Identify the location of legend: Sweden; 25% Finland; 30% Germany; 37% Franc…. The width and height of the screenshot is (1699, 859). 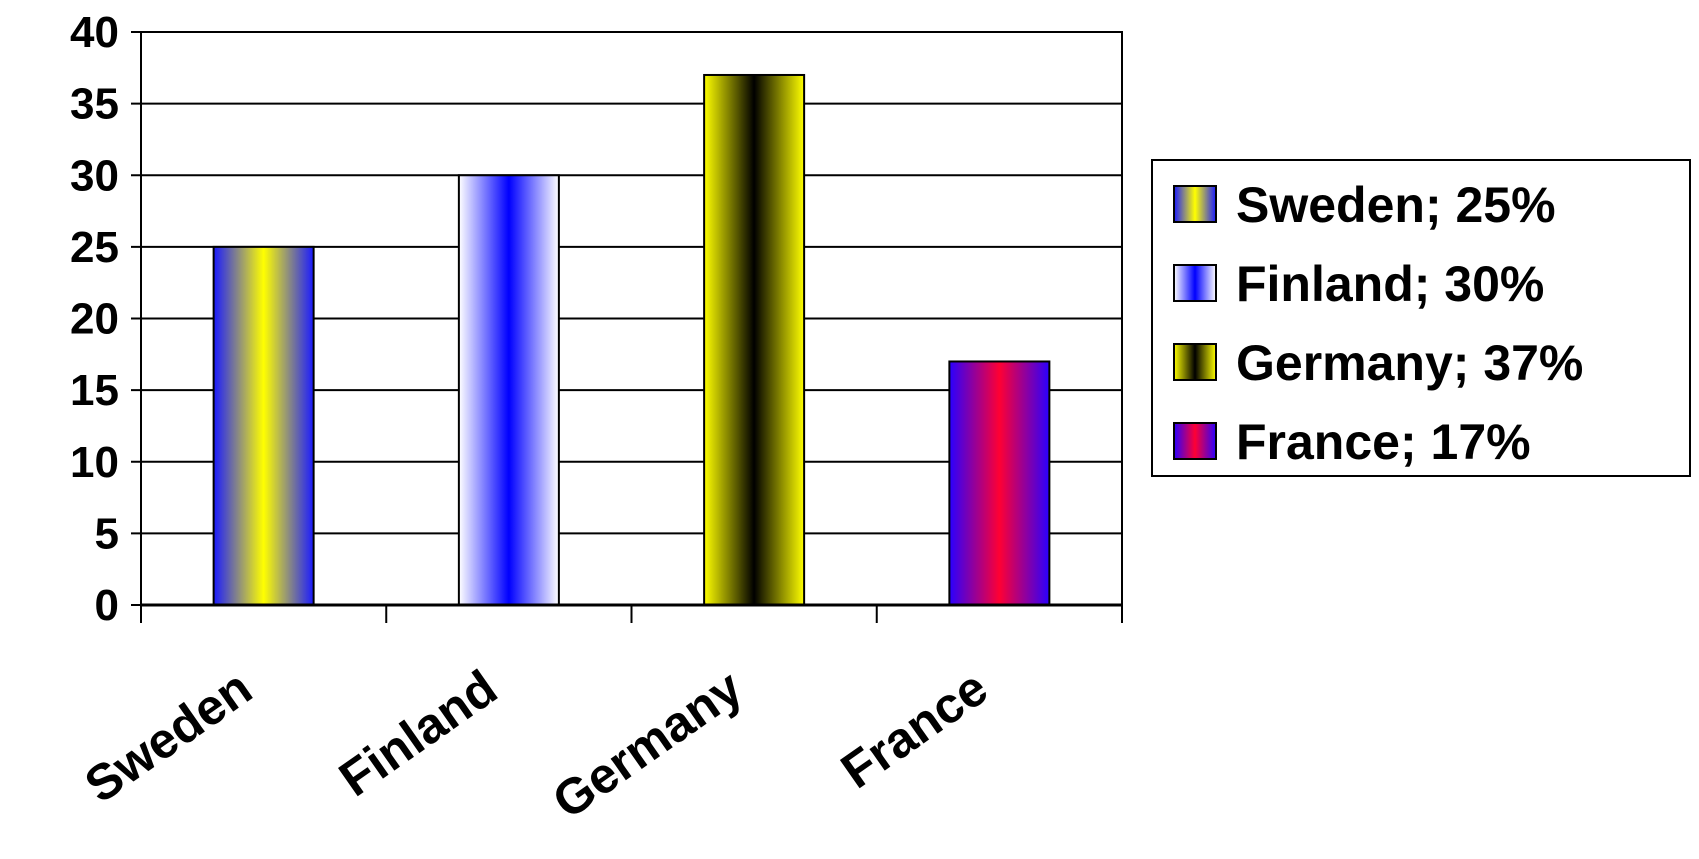
(1421, 318).